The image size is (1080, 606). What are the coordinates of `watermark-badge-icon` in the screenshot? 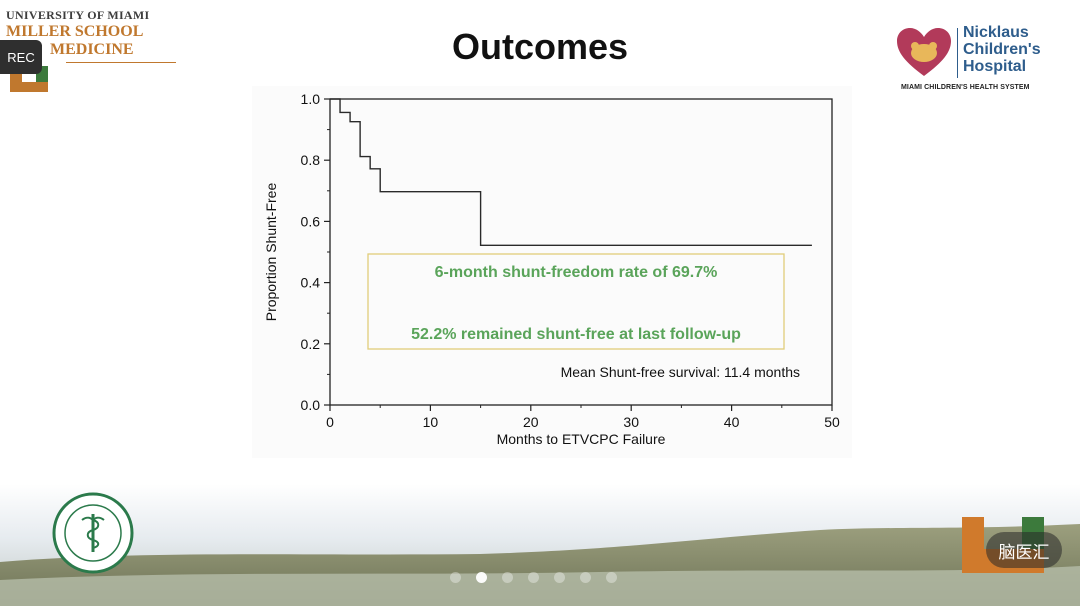 It's located at (1024, 550).